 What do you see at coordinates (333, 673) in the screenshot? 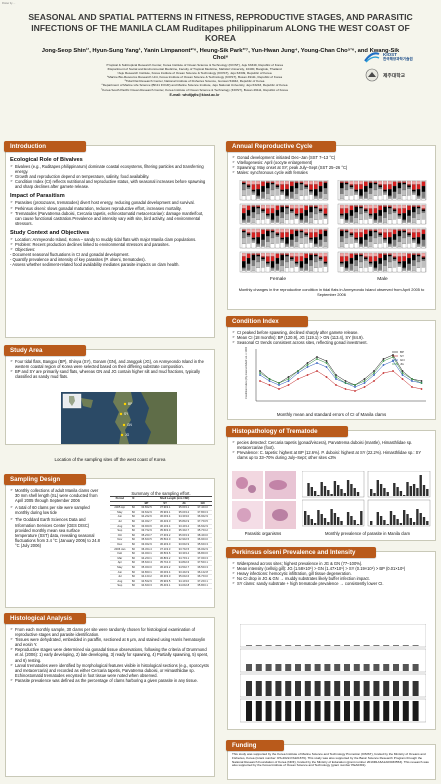
I see `perkinsus-intensity-chart` at bounding box center [333, 673].